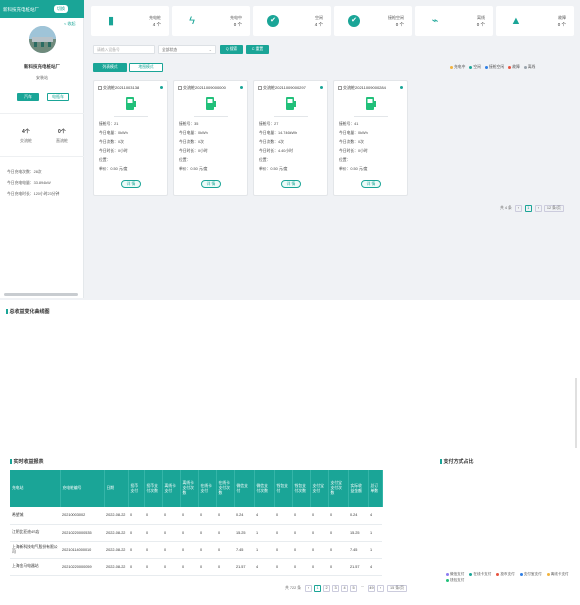 This screenshot has width=580, height=605. Describe the element at coordinates (371, 116) in the screenshot. I see `divider` at that location.